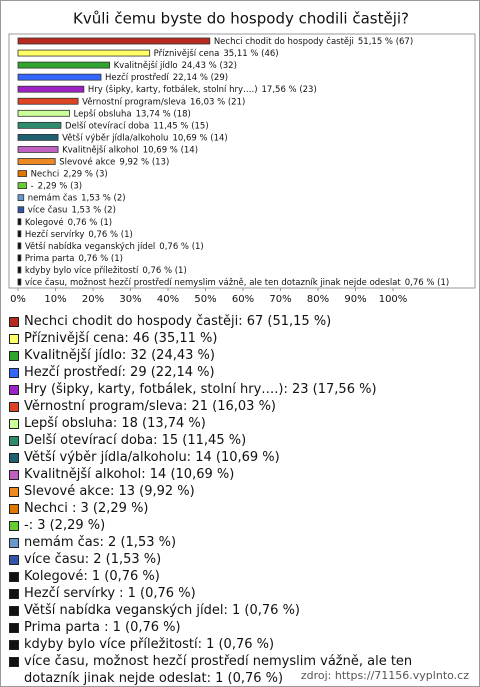  What do you see at coordinates (385, 42) in the screenshot?
I see `bar-value-label: 51,15 % (67)` at bounding box center [385, 42].